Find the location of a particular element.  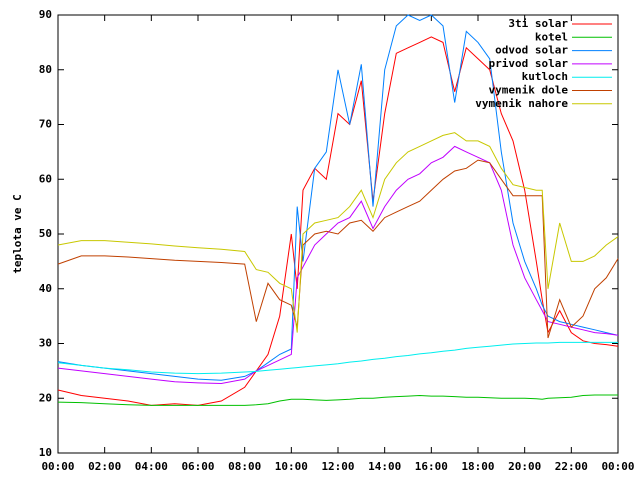

x-tick-label: 16:00 is located at coordinates (431, 466).